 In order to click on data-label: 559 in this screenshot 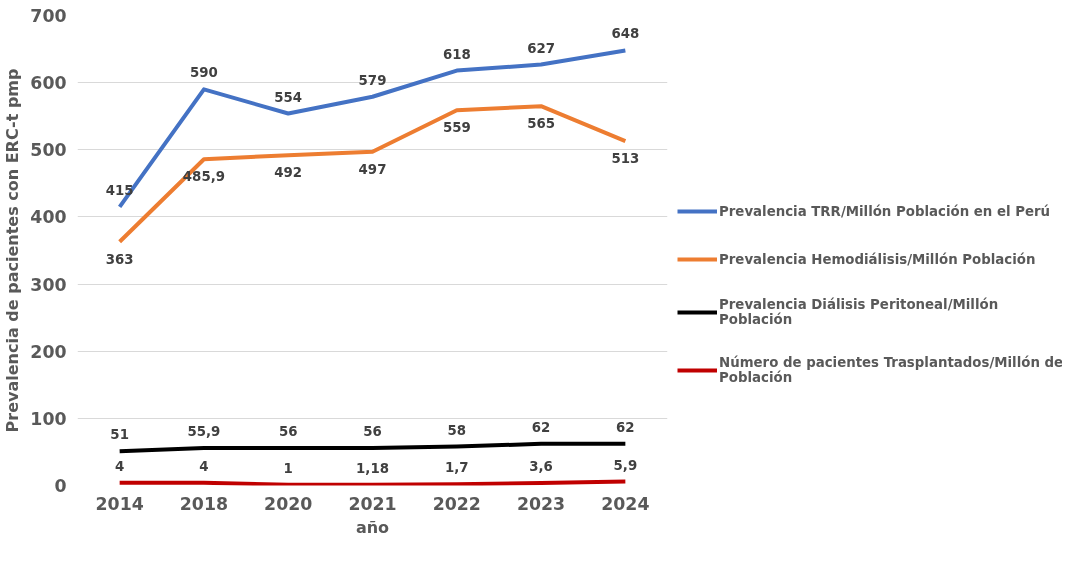, I will do `click(456, 128)`.